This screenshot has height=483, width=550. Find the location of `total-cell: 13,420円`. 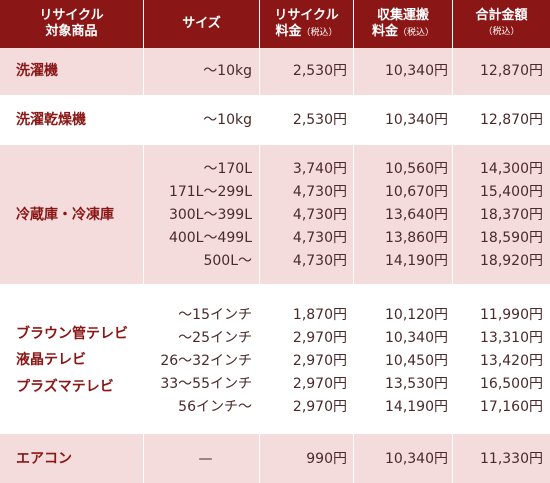

total-cell: 13,420円 is located at coordinates (511, 361).